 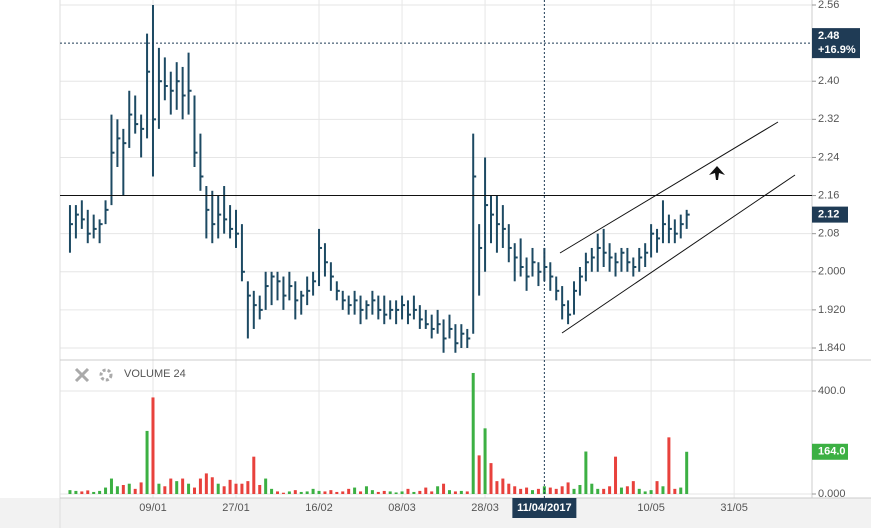 I want to click on last-volume: 164.0, so click(x=832, y=452).